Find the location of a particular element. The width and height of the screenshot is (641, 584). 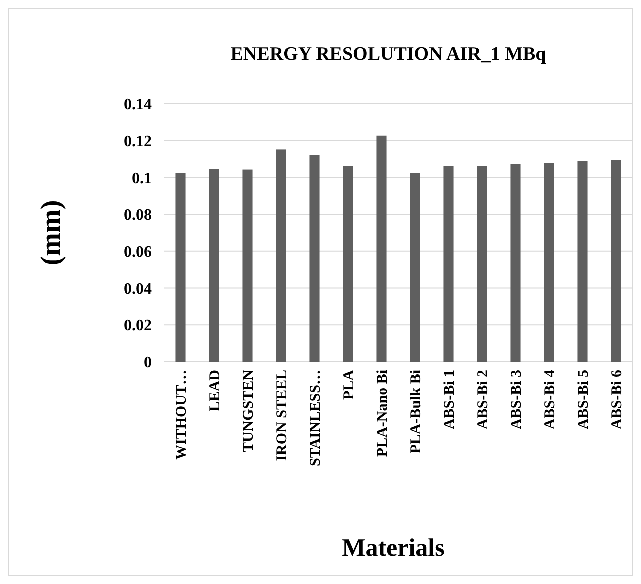

x-tick-label: ABS-Bi 4 is located at coordinates (550, 400).